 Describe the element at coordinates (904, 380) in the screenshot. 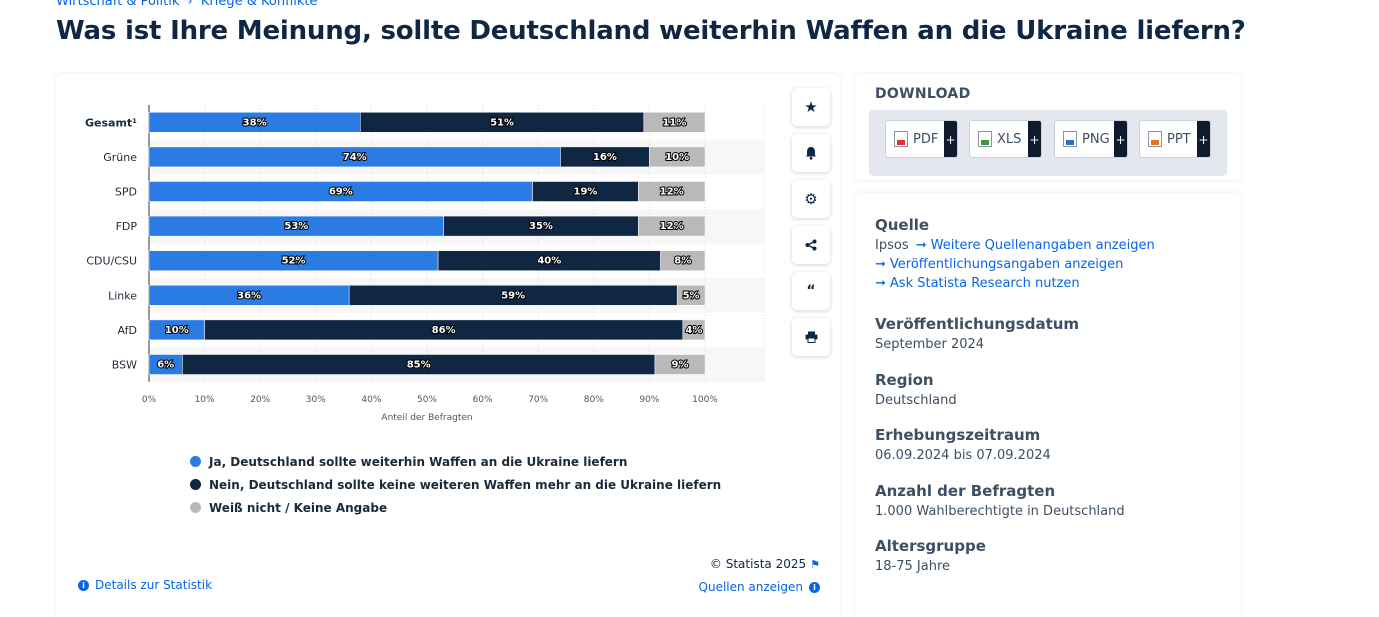

I see `region-heading: Region` at that location.